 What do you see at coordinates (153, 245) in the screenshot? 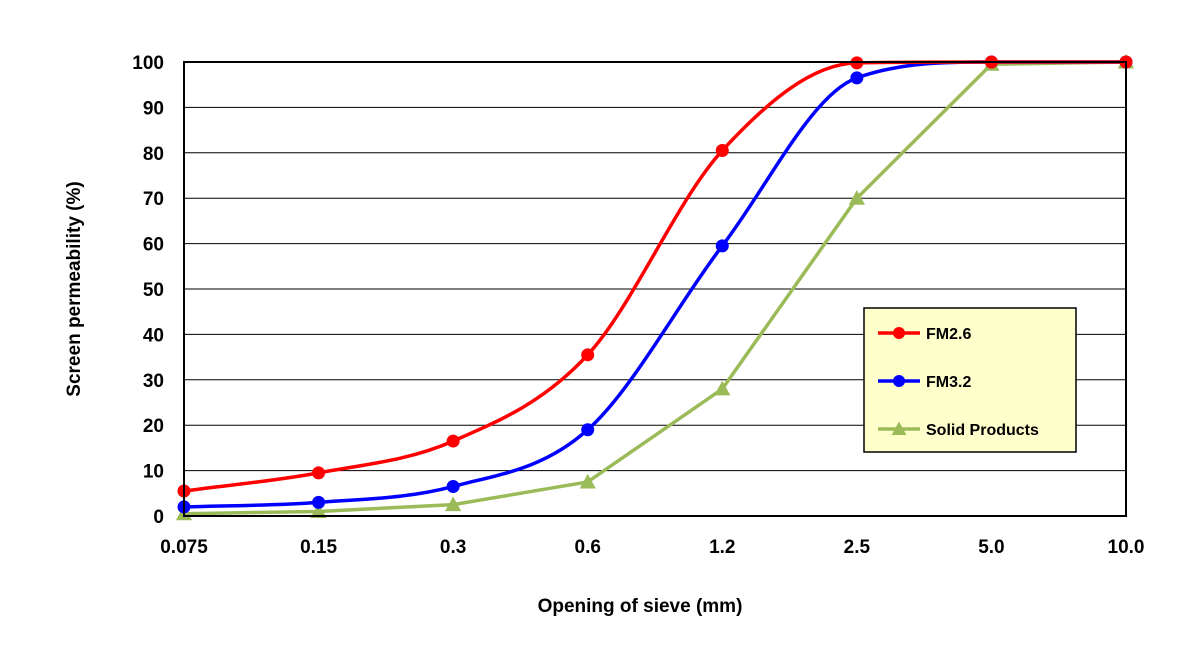
I see `y-tick-label: 60` at bounding box center [153, 245].